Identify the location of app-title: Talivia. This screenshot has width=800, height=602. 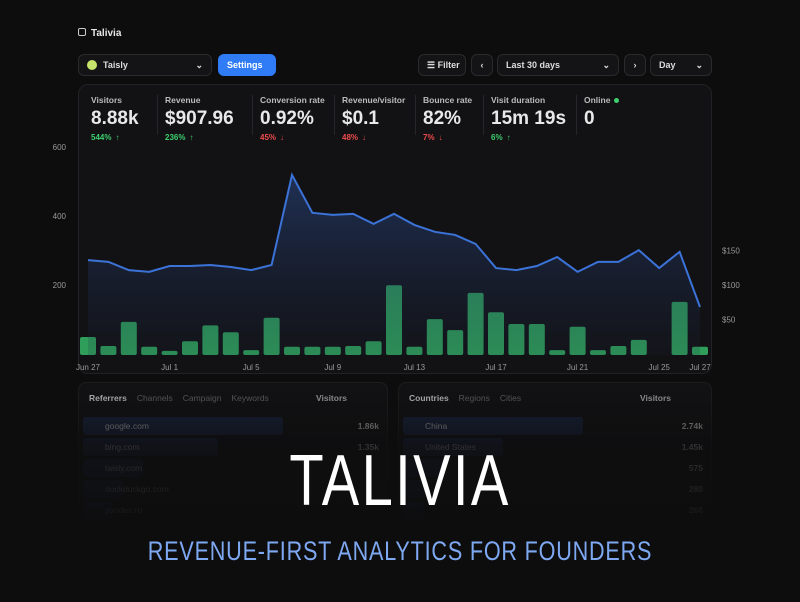
(99, 33).